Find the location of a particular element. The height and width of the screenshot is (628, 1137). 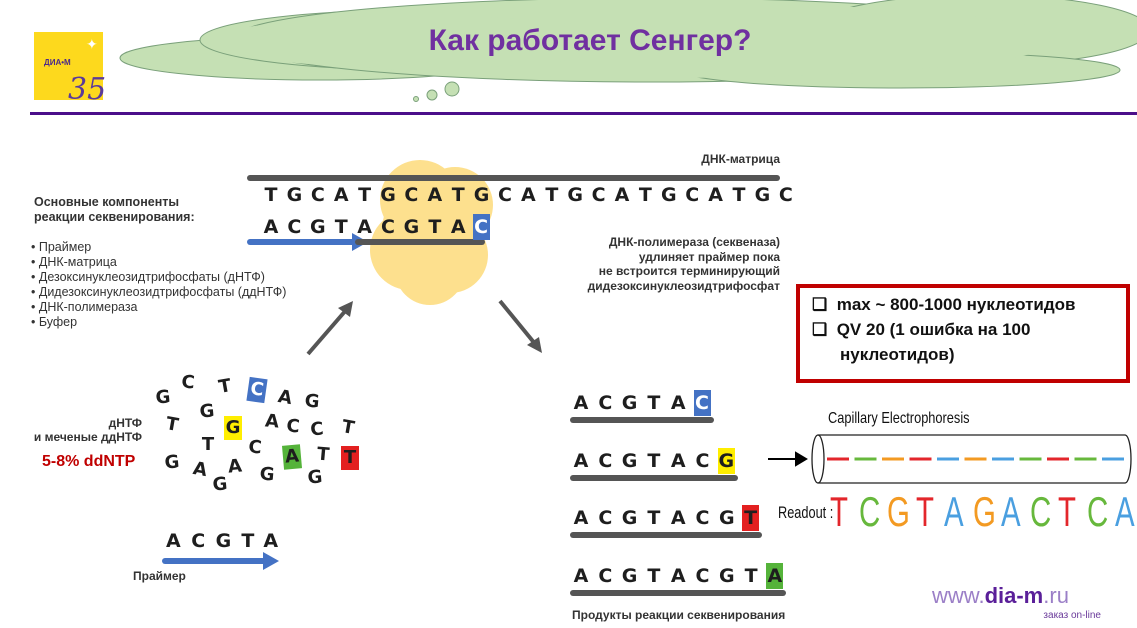

footer-url: www.dia-m.ru is located at coordinates (1000, 595).